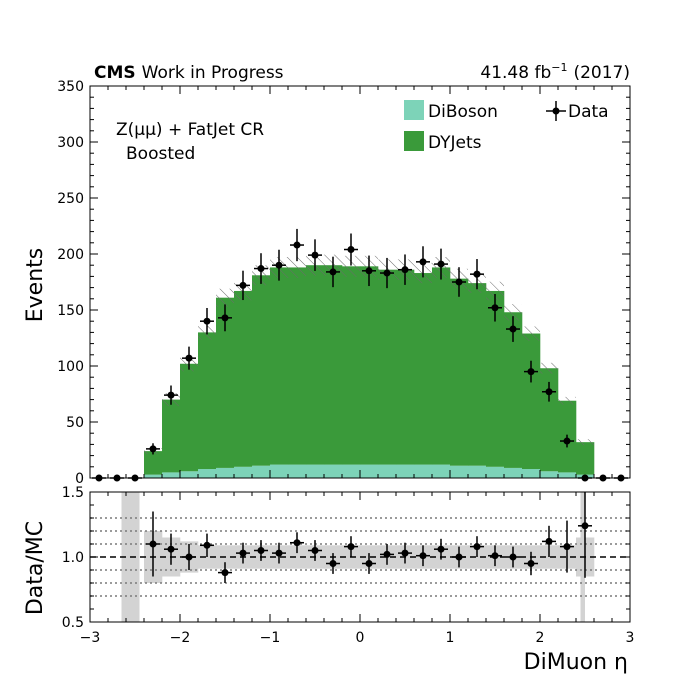 This screenshot has height=700, width=700. I want to click on ratio-unc-band, so click(297, 557).